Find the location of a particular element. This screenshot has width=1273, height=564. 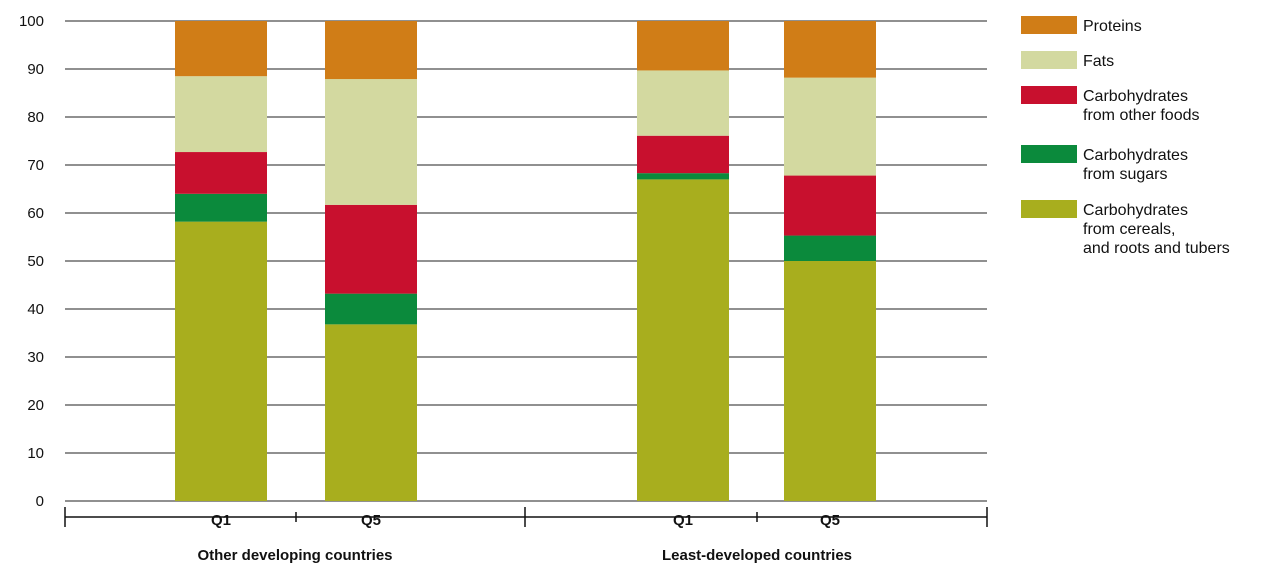

y-tick-label: 80 is located at coordinates (35, 117).